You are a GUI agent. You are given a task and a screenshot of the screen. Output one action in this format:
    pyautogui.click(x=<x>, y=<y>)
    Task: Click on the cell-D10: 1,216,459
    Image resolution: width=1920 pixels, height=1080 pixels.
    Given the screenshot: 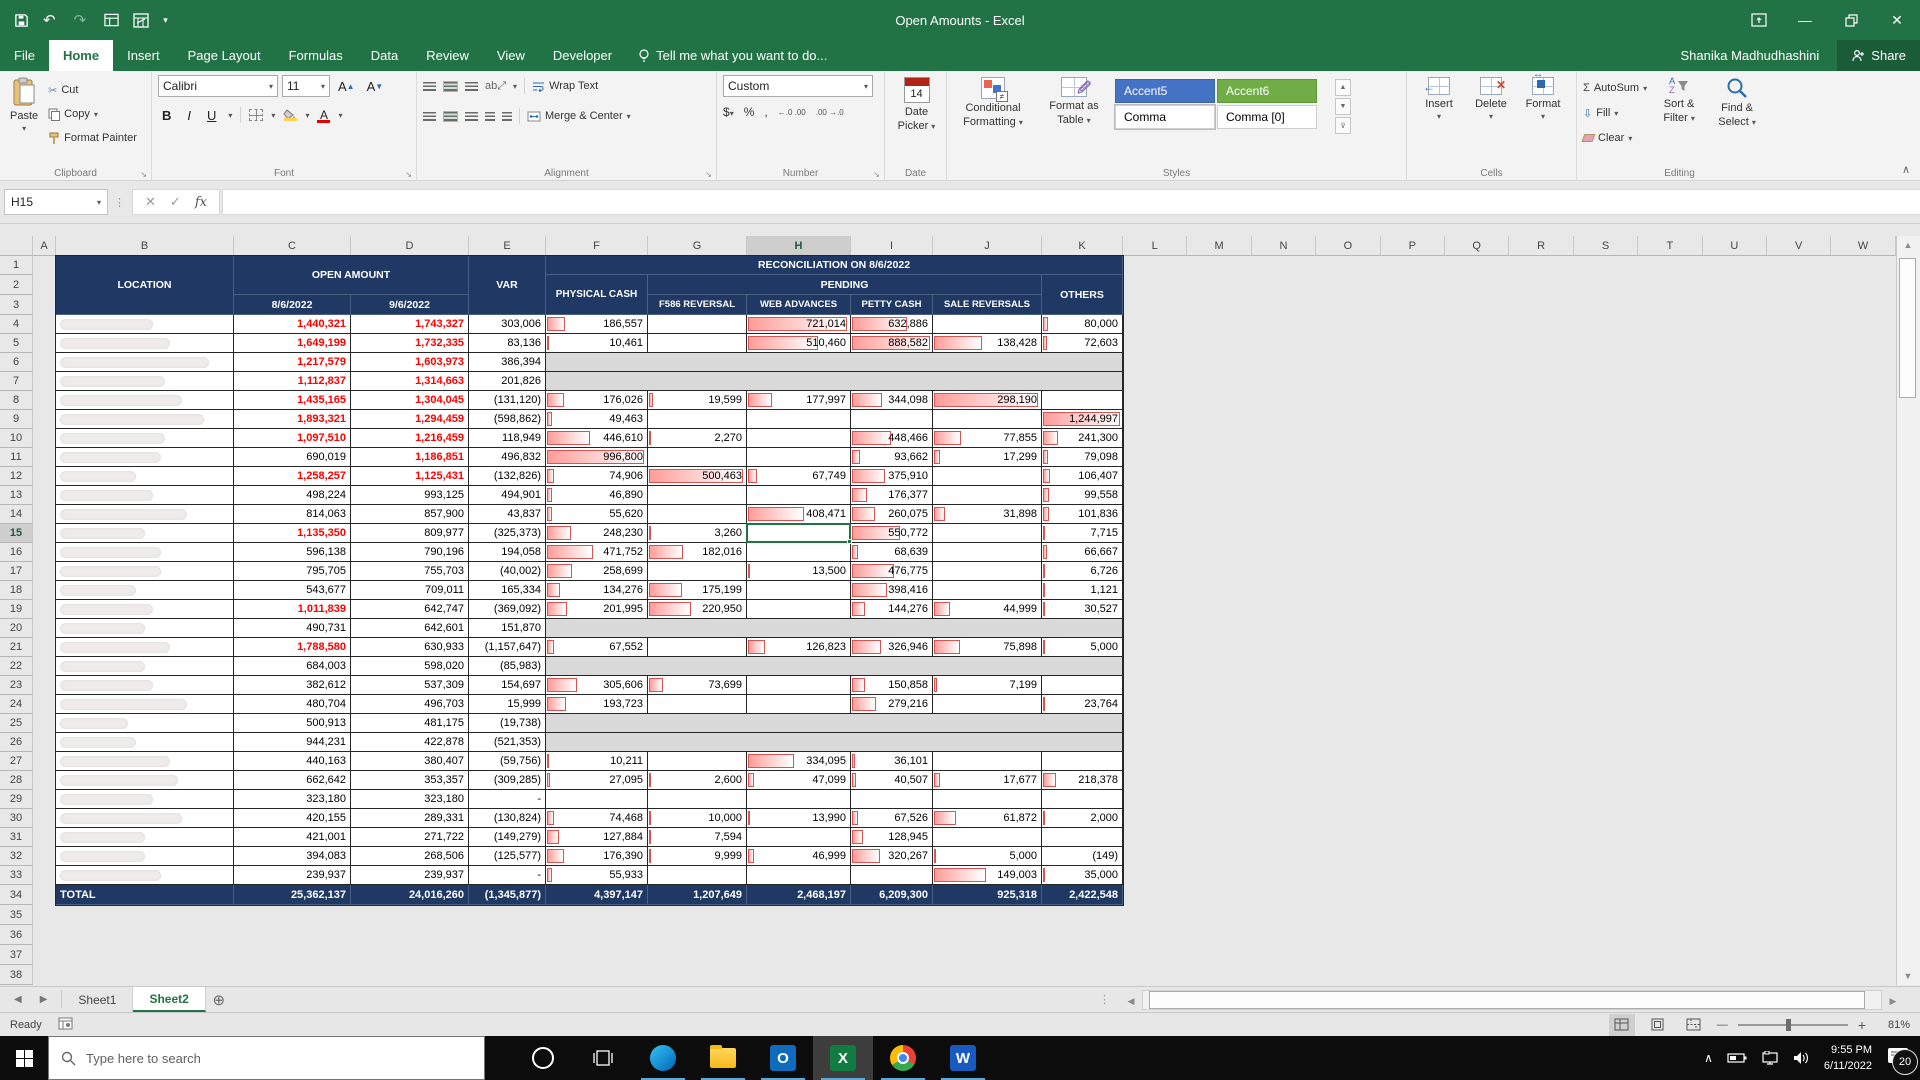 What is the action you would take?
    pyautogui.click(x=410, y=438)
    